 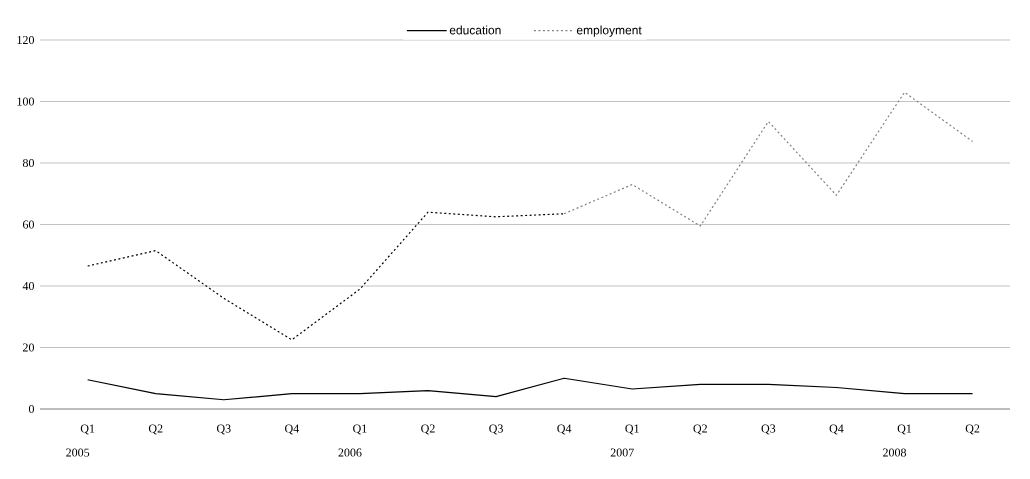 I want to click on y-tick-label: 100, so click(x=25, y=101).